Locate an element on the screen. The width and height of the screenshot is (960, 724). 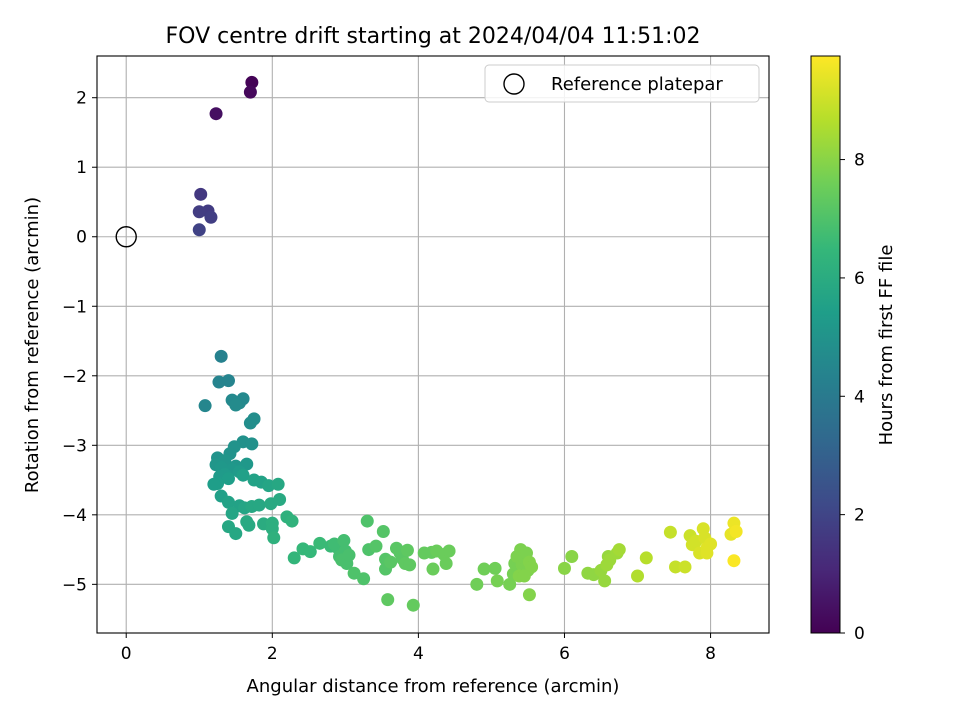
x-axis-ticks: 0 2 4 6 8 is located at coordinates (418, 648).